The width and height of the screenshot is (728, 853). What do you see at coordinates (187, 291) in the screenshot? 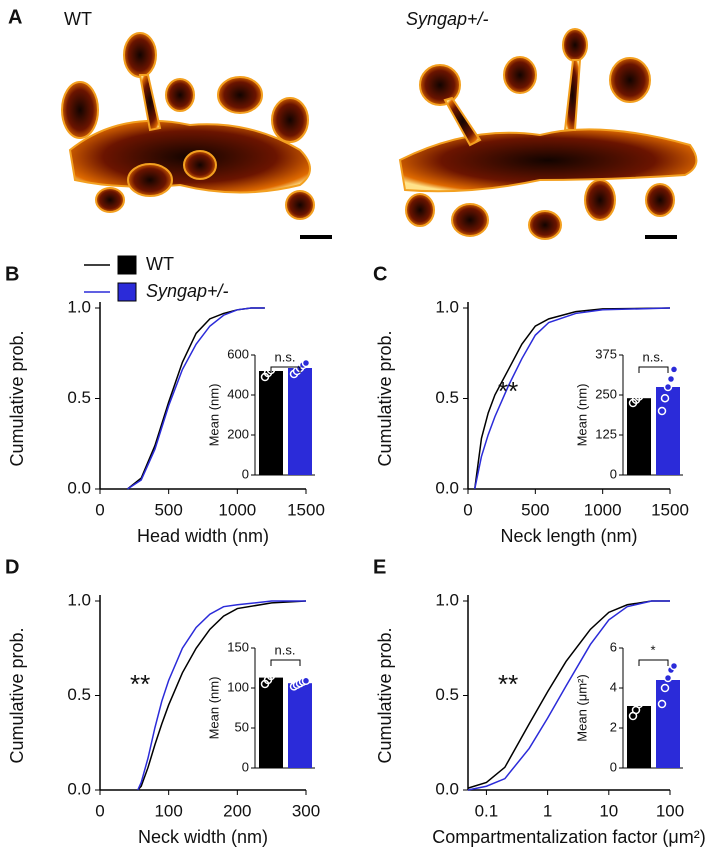
I see `legend-label: Syngap+/-` at bounding box center [187, 291].